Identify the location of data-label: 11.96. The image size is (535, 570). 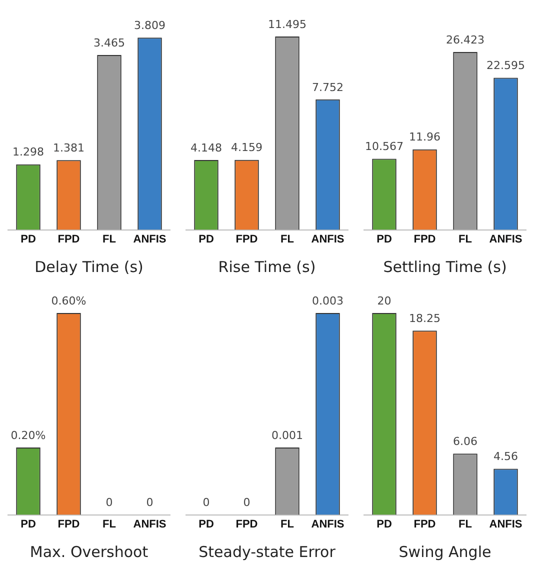
(424, 137).